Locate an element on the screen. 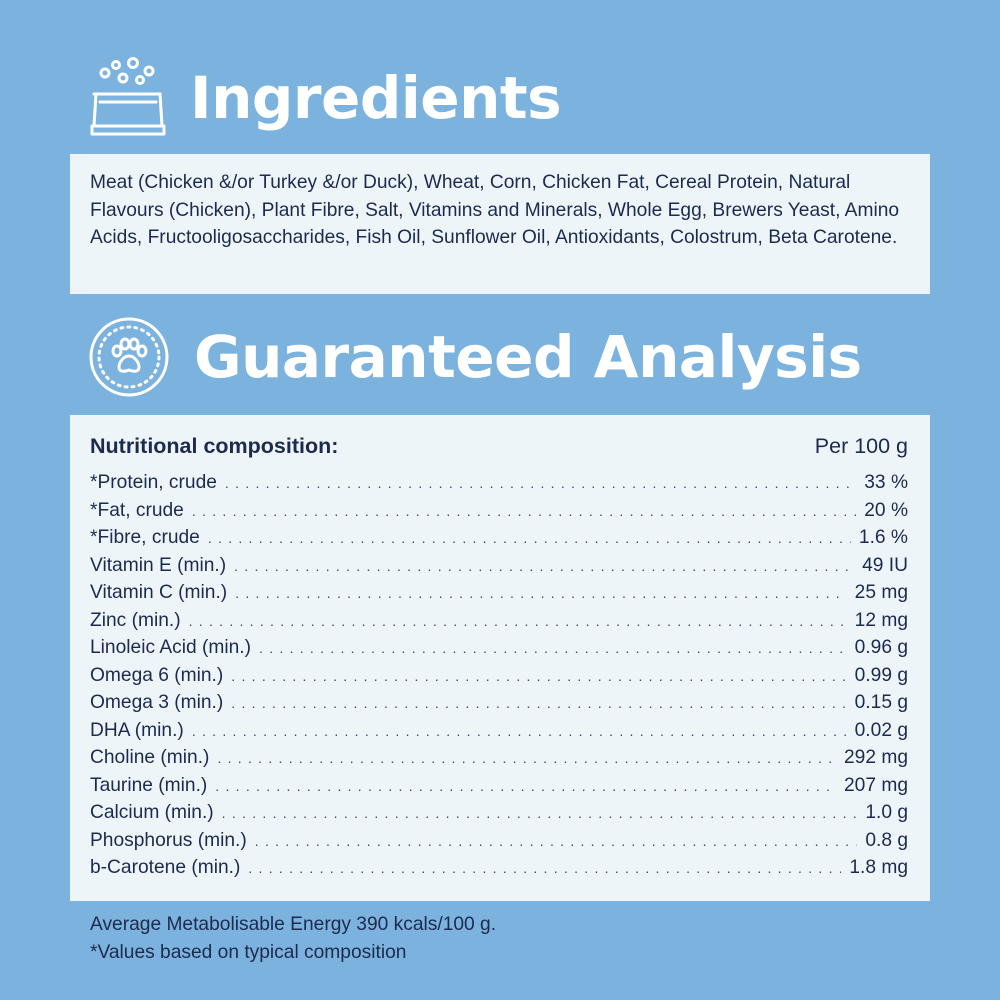 This screenshot has width=1000, height=1000. nutrient-value: 12 mg is located at coordinates (881, 620).